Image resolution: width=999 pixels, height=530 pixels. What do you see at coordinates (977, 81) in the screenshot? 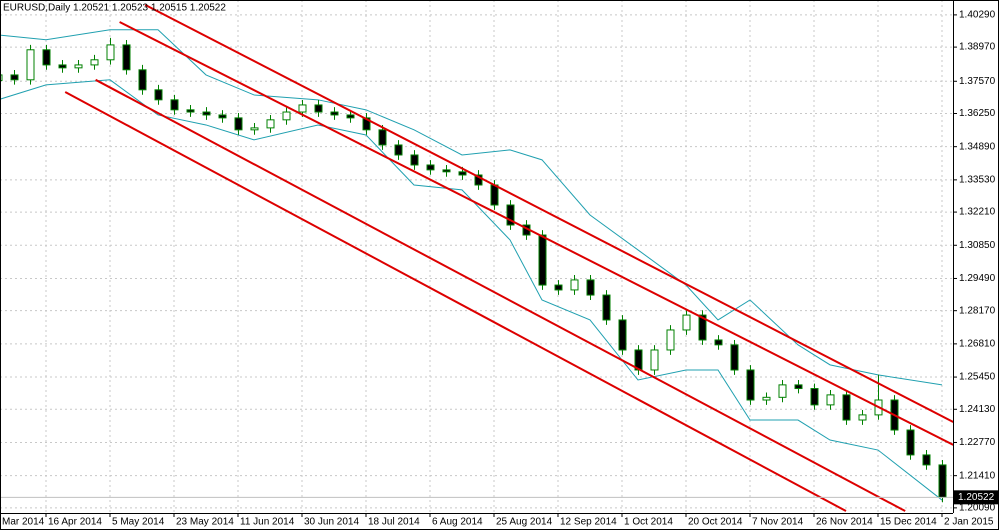
I see `y-tick-label: 1.37570` at bounding box center [977, 81].